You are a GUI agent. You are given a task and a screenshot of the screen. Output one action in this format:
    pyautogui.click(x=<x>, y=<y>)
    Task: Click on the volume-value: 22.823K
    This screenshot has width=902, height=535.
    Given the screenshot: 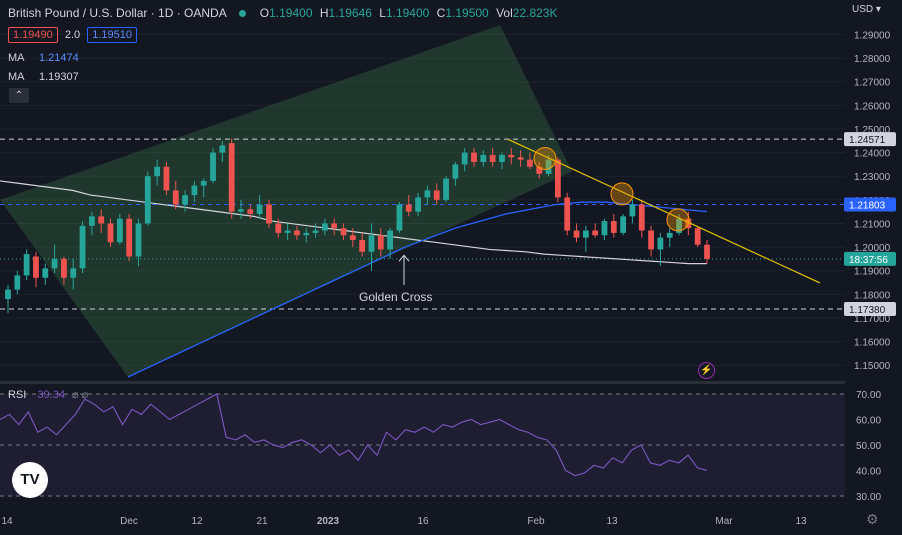 What is the action you would take?
    pyautogui.click(x=535, y=13)
    